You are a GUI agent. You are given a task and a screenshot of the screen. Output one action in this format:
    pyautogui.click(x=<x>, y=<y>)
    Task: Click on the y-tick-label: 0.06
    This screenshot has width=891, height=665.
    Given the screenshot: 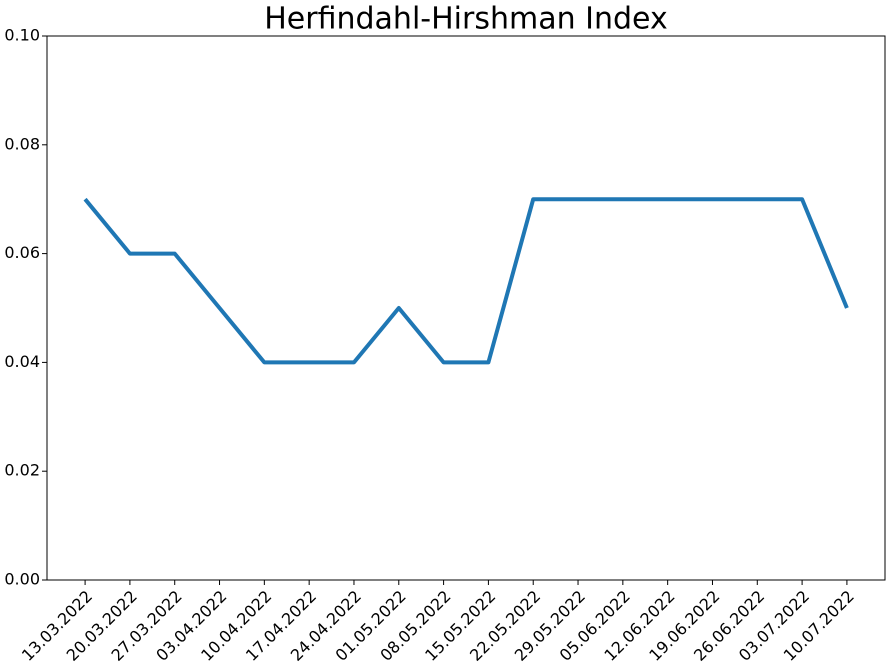 What is the action you would take?
    pyautogui.click(x=22, y=252)
    